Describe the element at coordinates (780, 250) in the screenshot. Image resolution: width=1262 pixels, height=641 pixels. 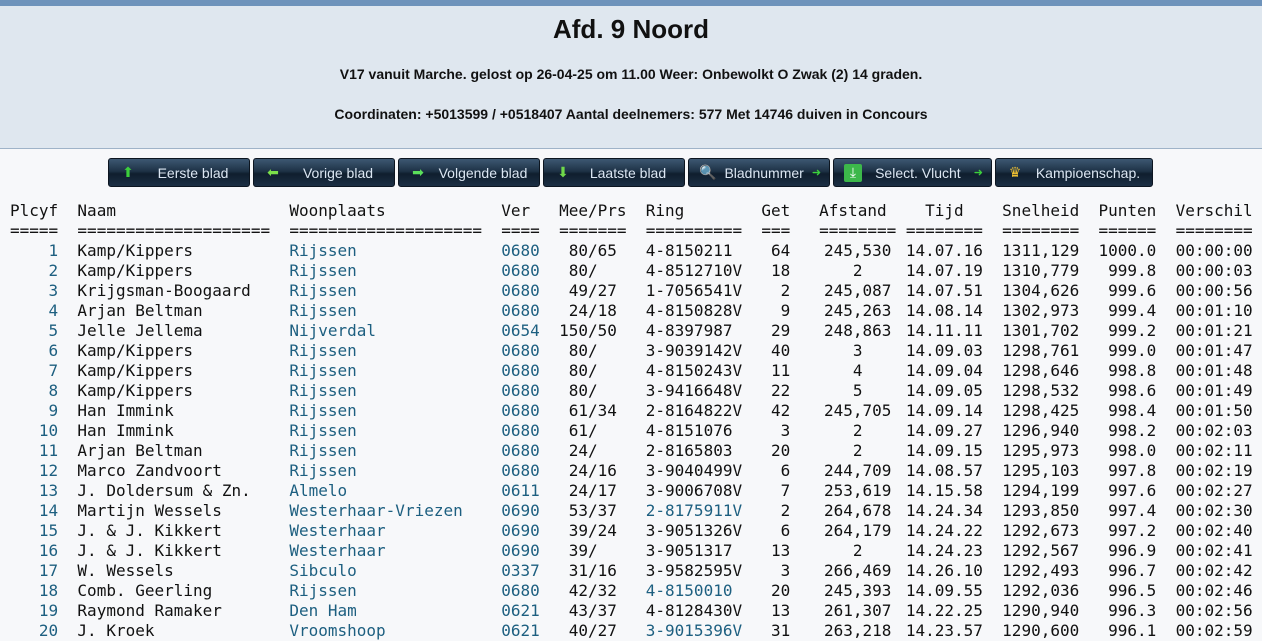
I see `cell-marked: 64` at that location.